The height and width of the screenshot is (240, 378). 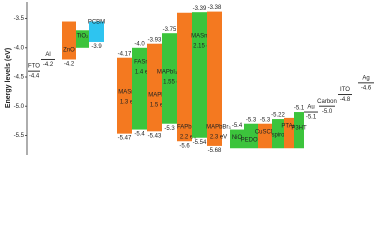 I want to click on level-value: -4.2, so click(x=48, y=65).